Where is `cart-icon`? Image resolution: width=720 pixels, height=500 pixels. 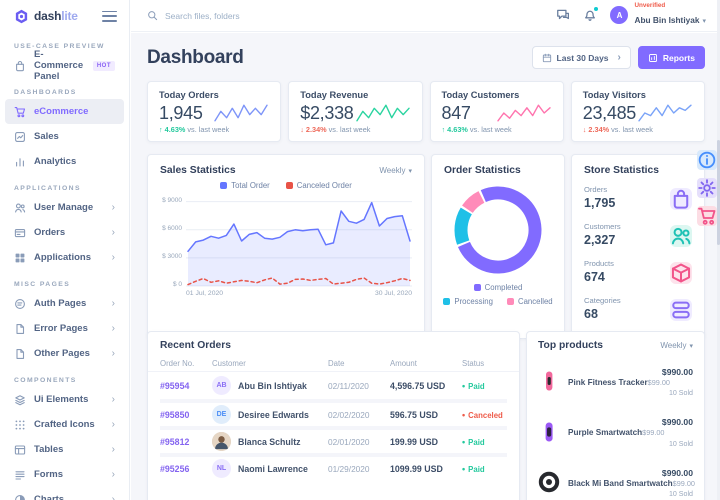 cart-icon is located at coordinates (707, 216).